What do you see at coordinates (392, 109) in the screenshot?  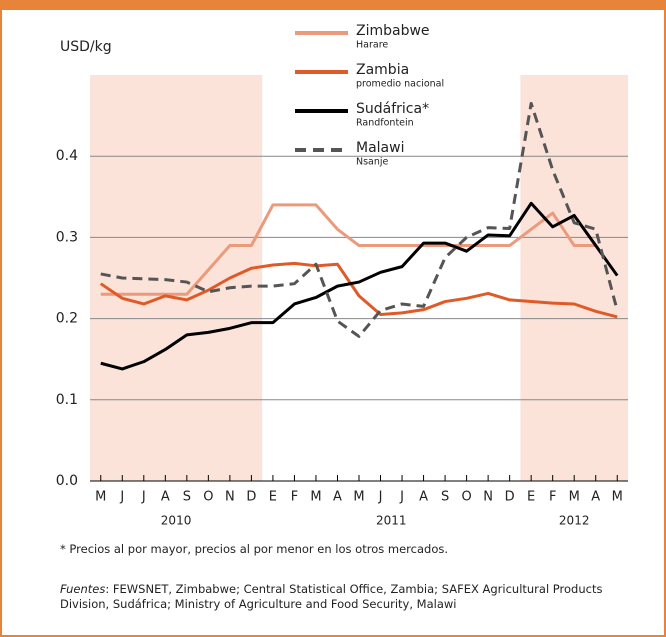 I see `legend-label: Sudáfrica*` at bounding box center [392, 109].